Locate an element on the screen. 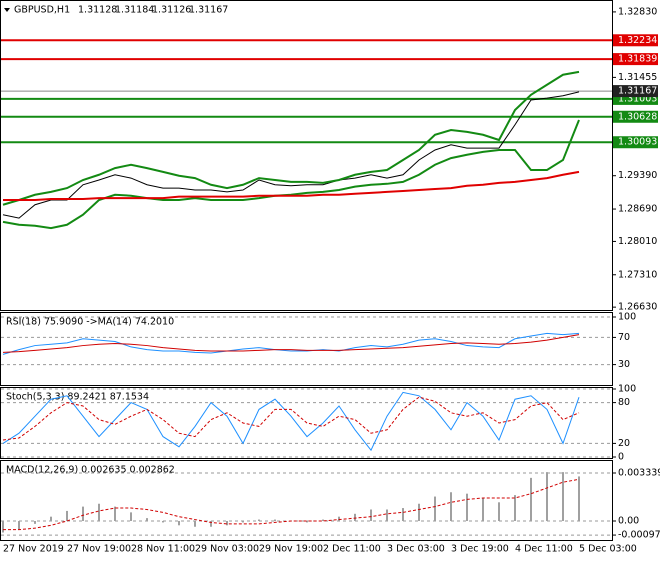 The image size is (660, 564). y-tick-label: 30 is located at coordinates (624, 364).